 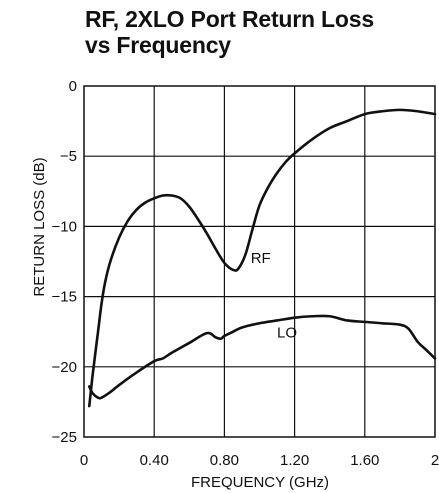 I want to click on y-tick-label: −5, so click(x=68, y=156).